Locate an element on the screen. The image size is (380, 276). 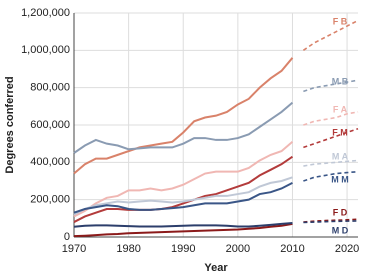
x-tick-label: 2020 is located at coordinates (347, 249).